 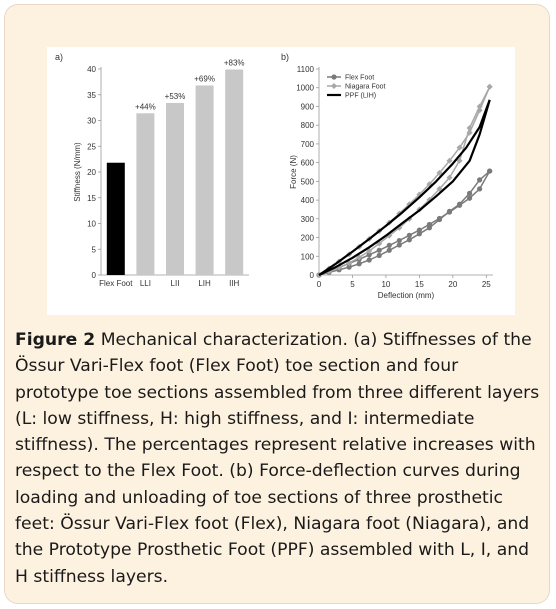 I want to click on b-ytick-label: 200, so click(x=308, y=238).